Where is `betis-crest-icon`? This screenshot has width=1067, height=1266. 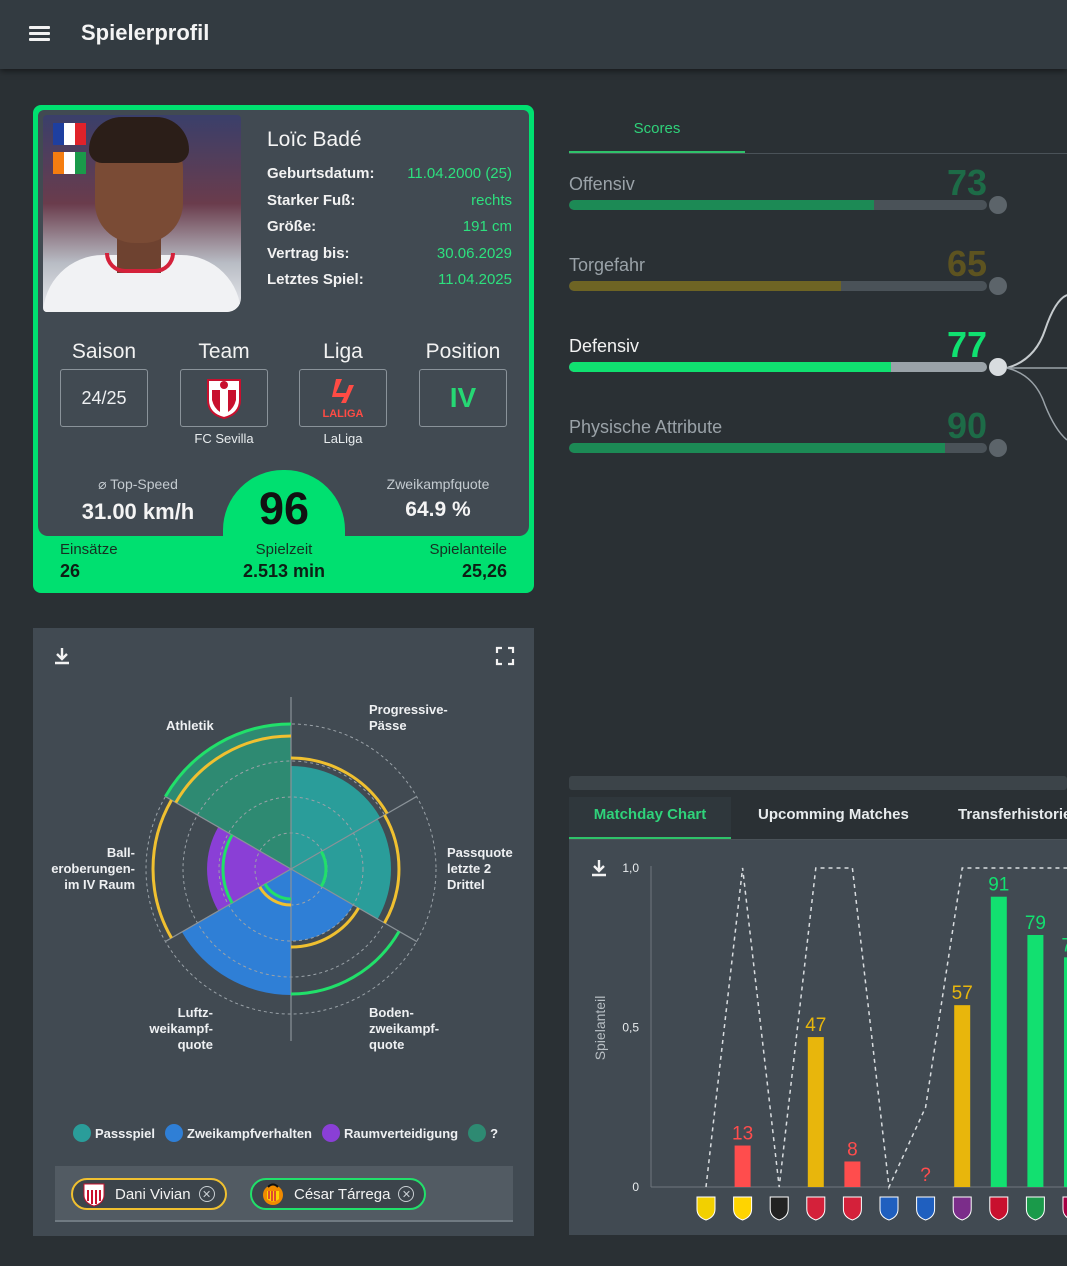 betis-crest-icon is located at coordinates (1035, 1208).